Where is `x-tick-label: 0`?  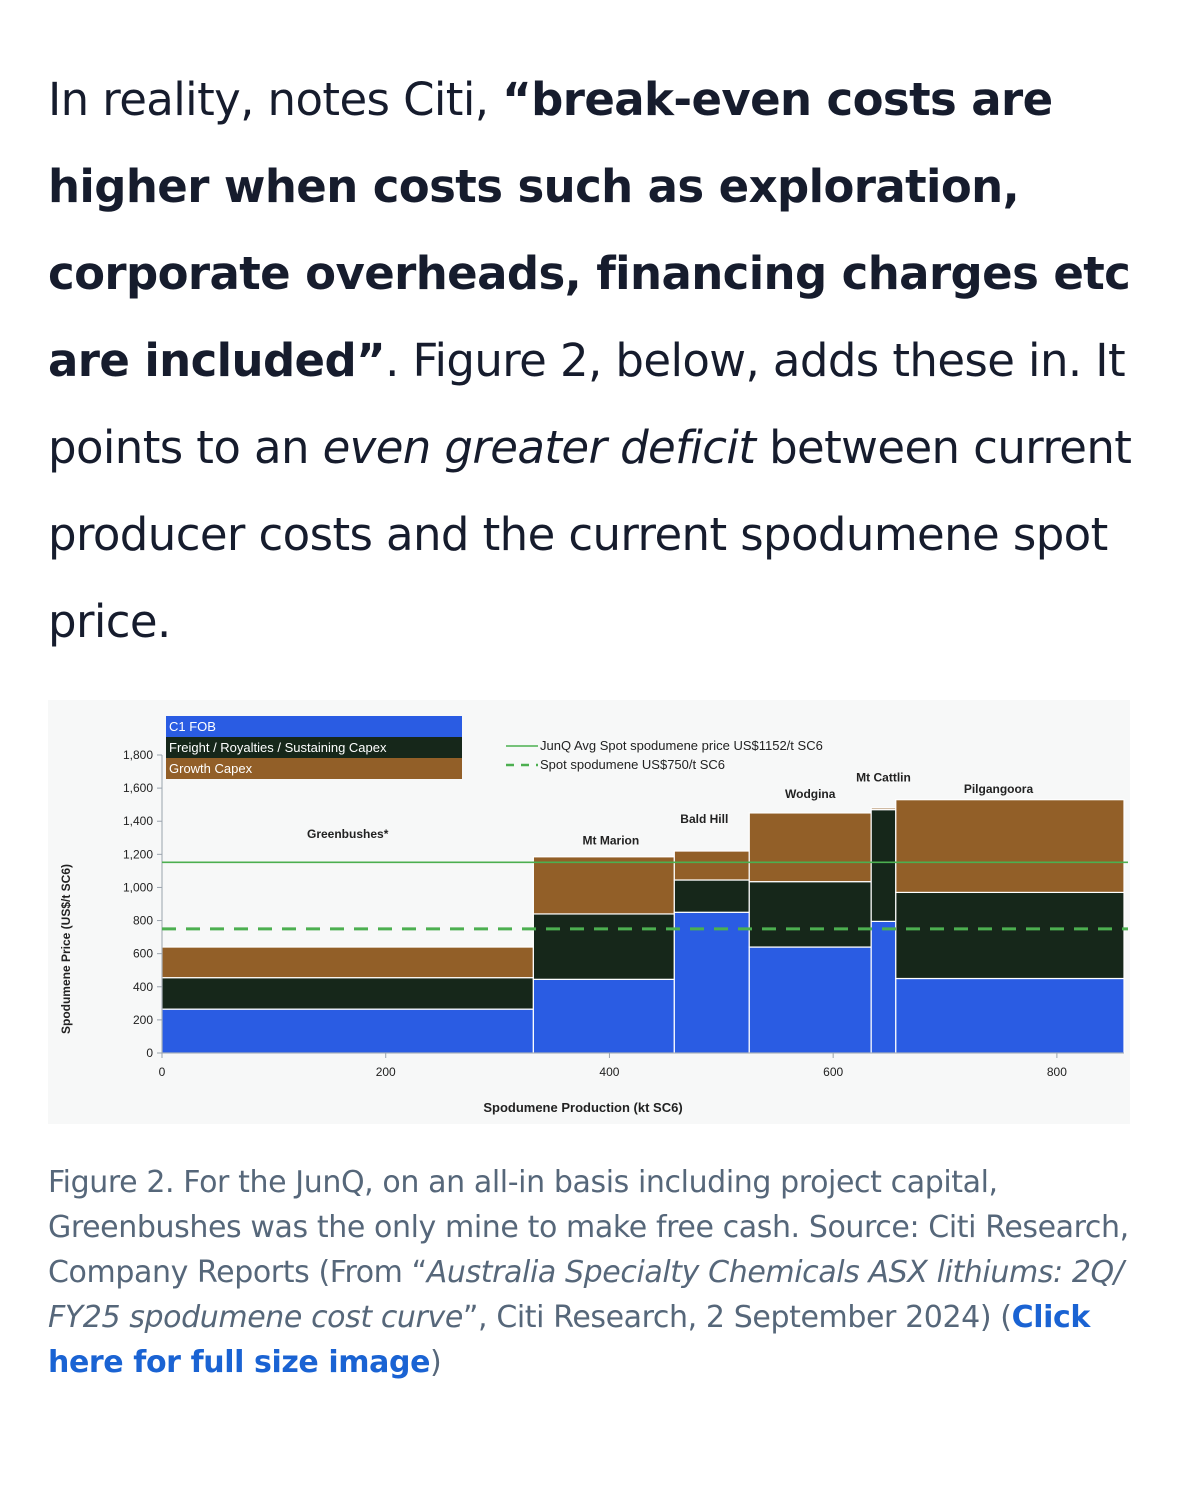
x-tick-label: 0 is located at coordinates (162, 1072).